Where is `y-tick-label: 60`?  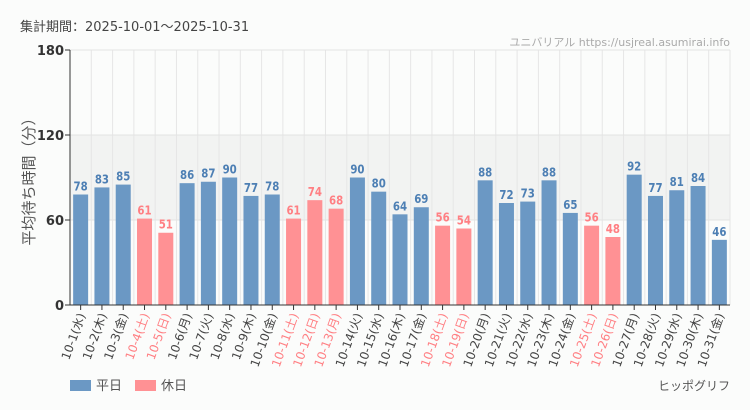
y-tick-label: 60 is located at coordinates (55, 221).